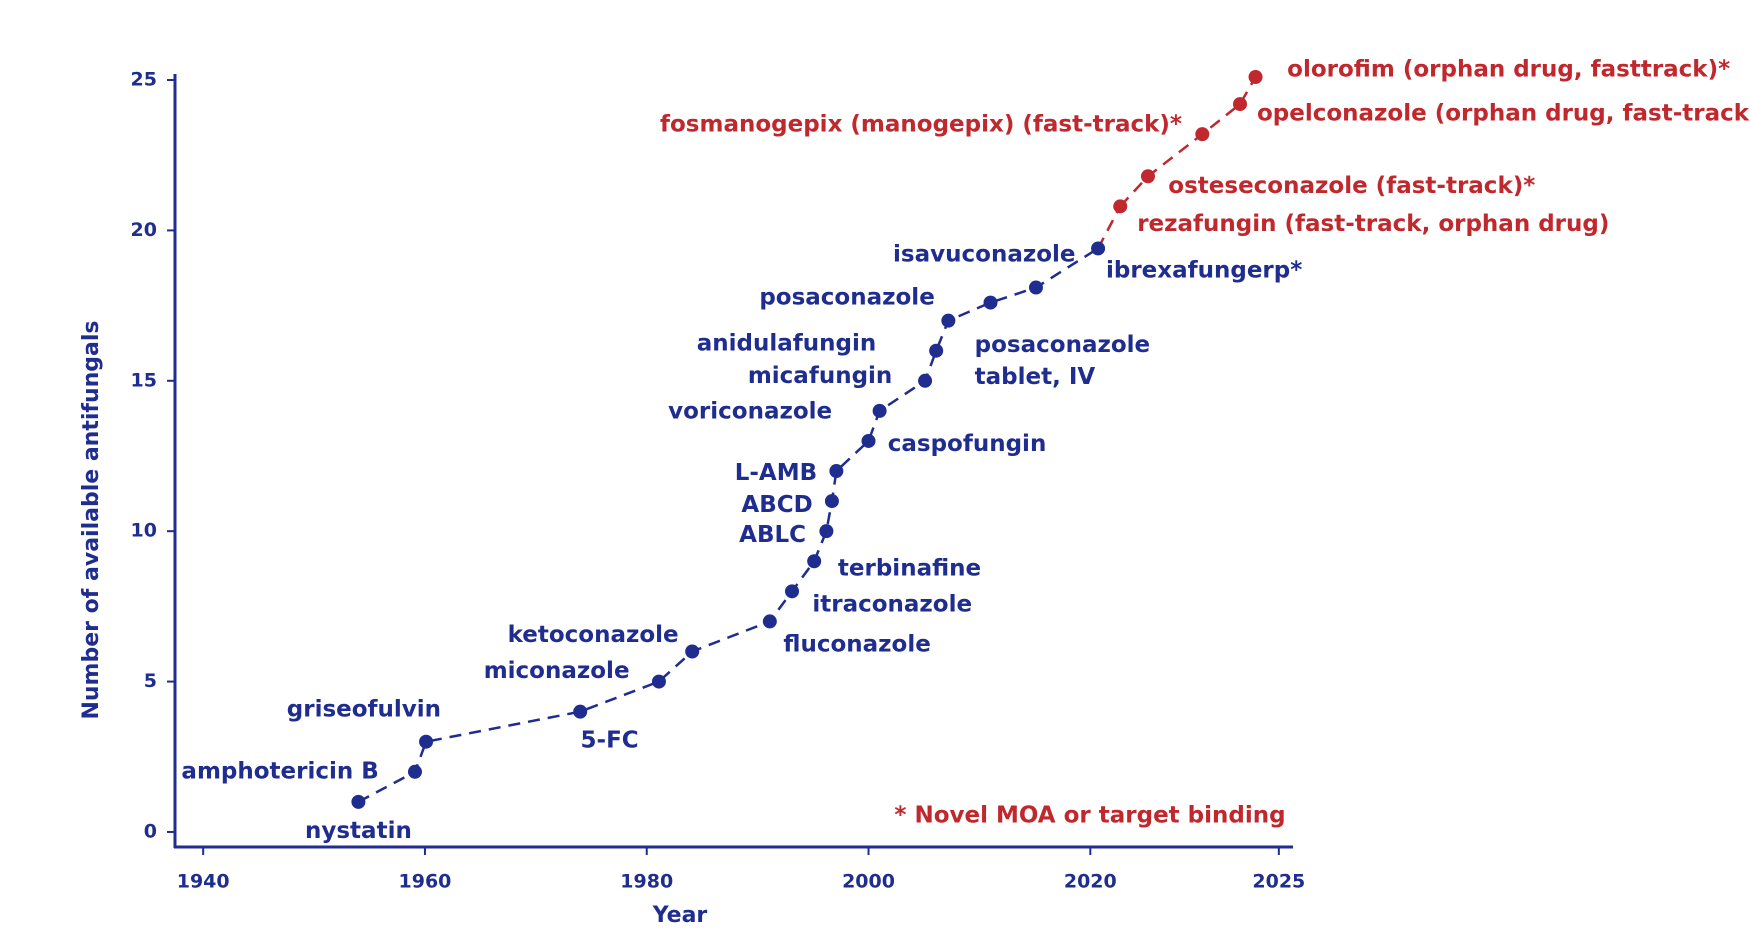  What do you see at coordinates (921, 125) in the screenshot?
I see `point-label: fosmanogepix (manogepix) (fast-track)*` at bounding box center [921, 125].